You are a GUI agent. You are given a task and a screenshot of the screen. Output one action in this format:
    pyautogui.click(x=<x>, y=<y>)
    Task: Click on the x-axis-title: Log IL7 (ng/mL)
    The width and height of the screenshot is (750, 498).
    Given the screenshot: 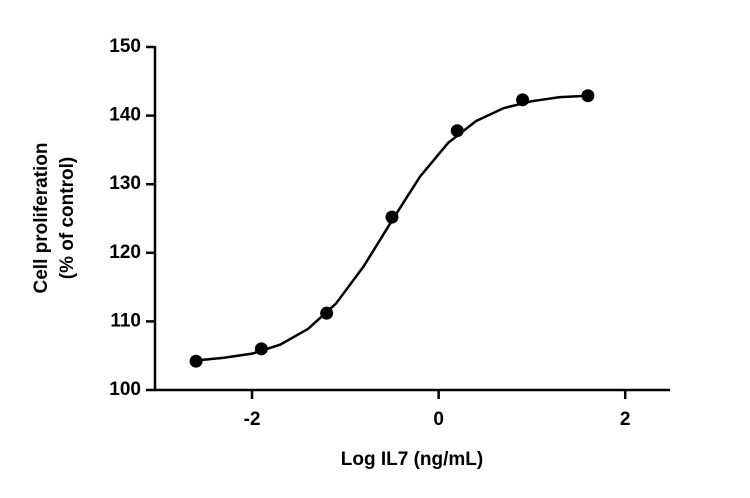 What is the action you would take?
    pyautogui.click(x=412, y=459)
    